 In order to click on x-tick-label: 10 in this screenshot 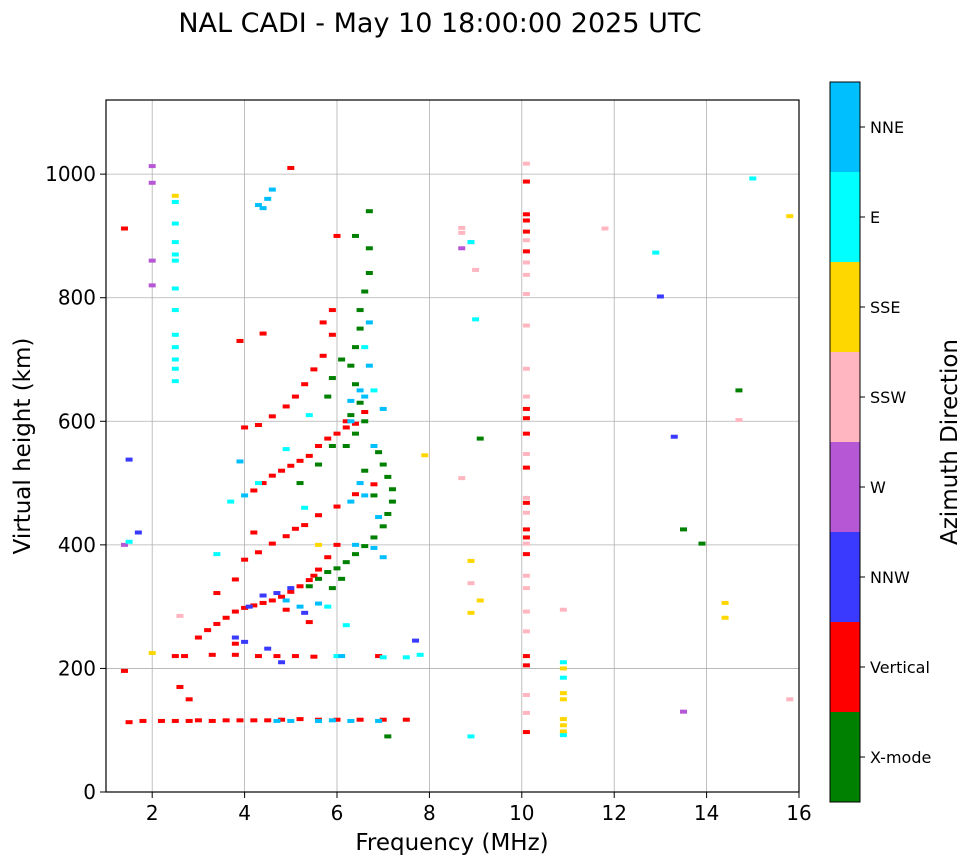, I will do `click(521, 813)`.